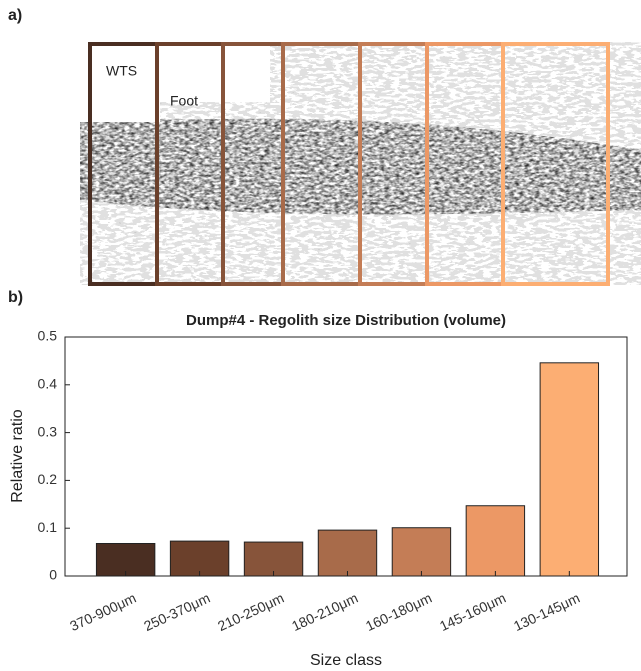 The height and width of the screenshot is (671, 641). What do you see at coordinates (48, 431) in the screenshot?
I see `y-tick-label: 0.3` at bounding box center [48, 431].